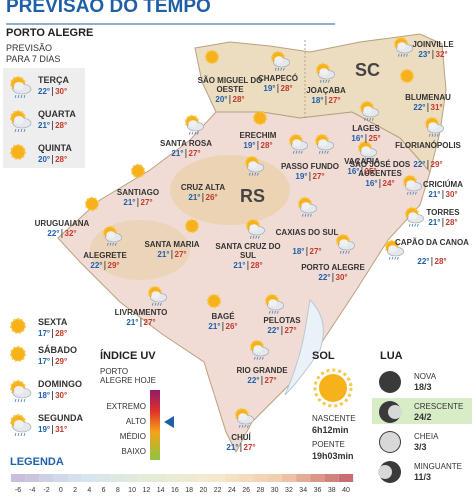  What do you see at coordinates (289, 490) in the screenshot?
I see `legend-tick-label: 32` at bounding box center [289, 490].